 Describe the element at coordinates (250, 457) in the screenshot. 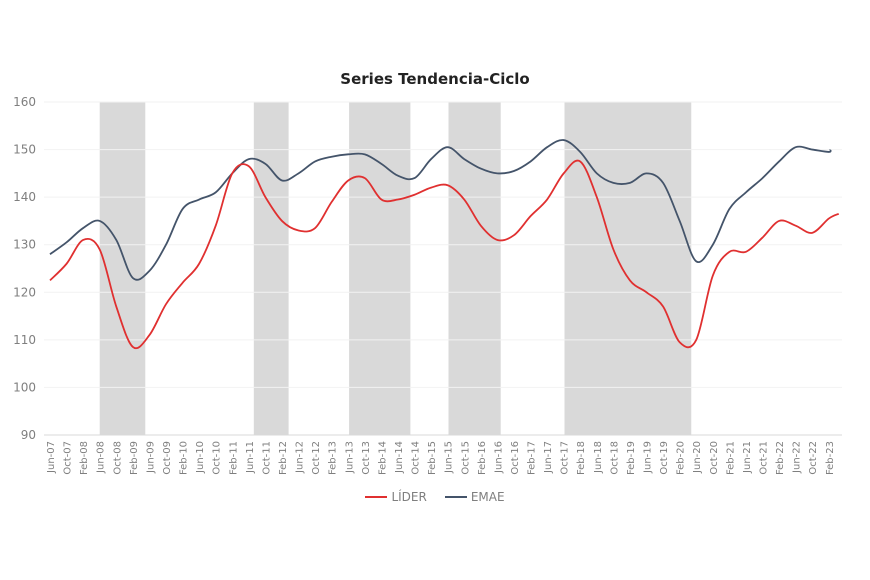

I see `x-tick-label: Jun-11` at that location.